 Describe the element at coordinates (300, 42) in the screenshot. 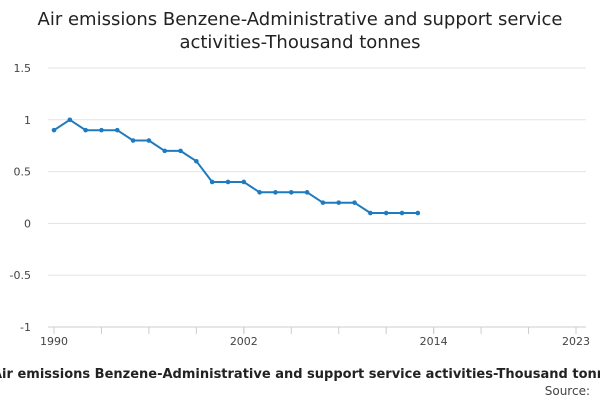

I see `chart-title-line-2: activities-Thousand tonnes` at that location.